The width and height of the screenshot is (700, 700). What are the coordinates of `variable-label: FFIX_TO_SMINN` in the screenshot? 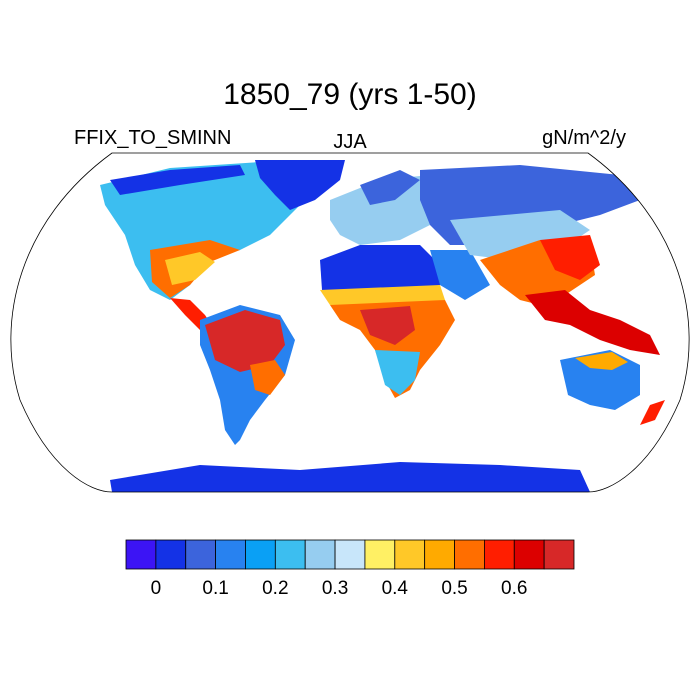 It's located at (153, 138).